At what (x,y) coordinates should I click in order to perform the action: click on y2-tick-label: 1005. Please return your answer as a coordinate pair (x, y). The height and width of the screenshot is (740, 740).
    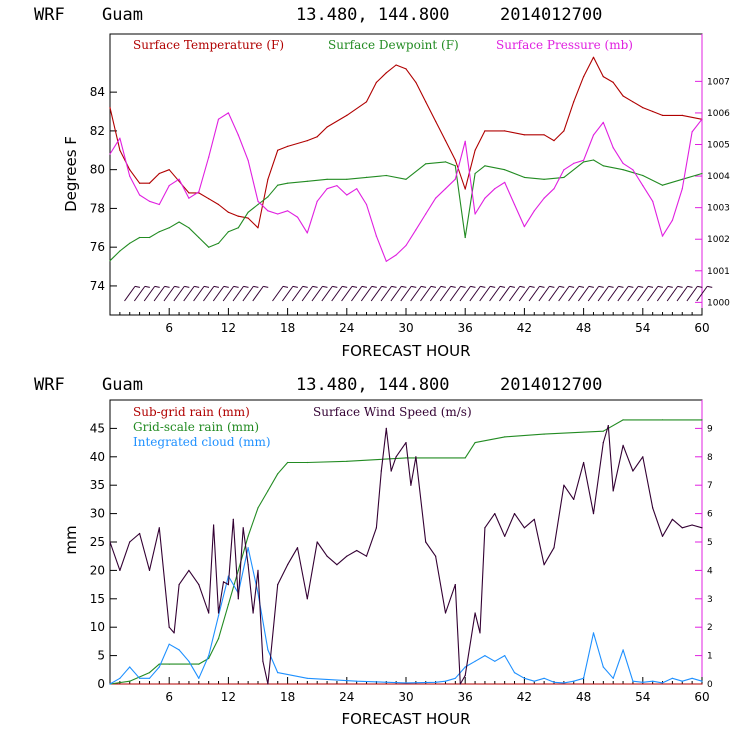
    Looking at the image, I should click on (718, 146).